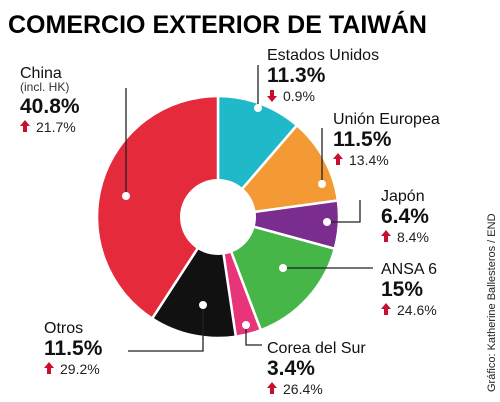 This screenshot has height=402, width=500. What do you see at coordinates (44, 87) in the screenshot?
I see `label-sublabel-china: (incl. HK)` at bounding box center [44, 87].